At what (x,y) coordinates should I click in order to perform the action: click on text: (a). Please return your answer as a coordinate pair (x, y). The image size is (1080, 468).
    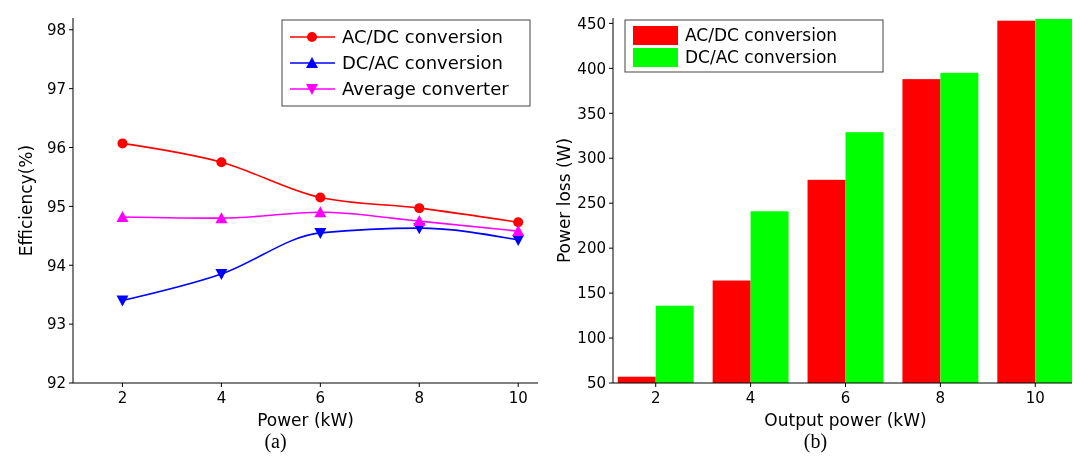
    Looking at the image, I should click on (275, 441).